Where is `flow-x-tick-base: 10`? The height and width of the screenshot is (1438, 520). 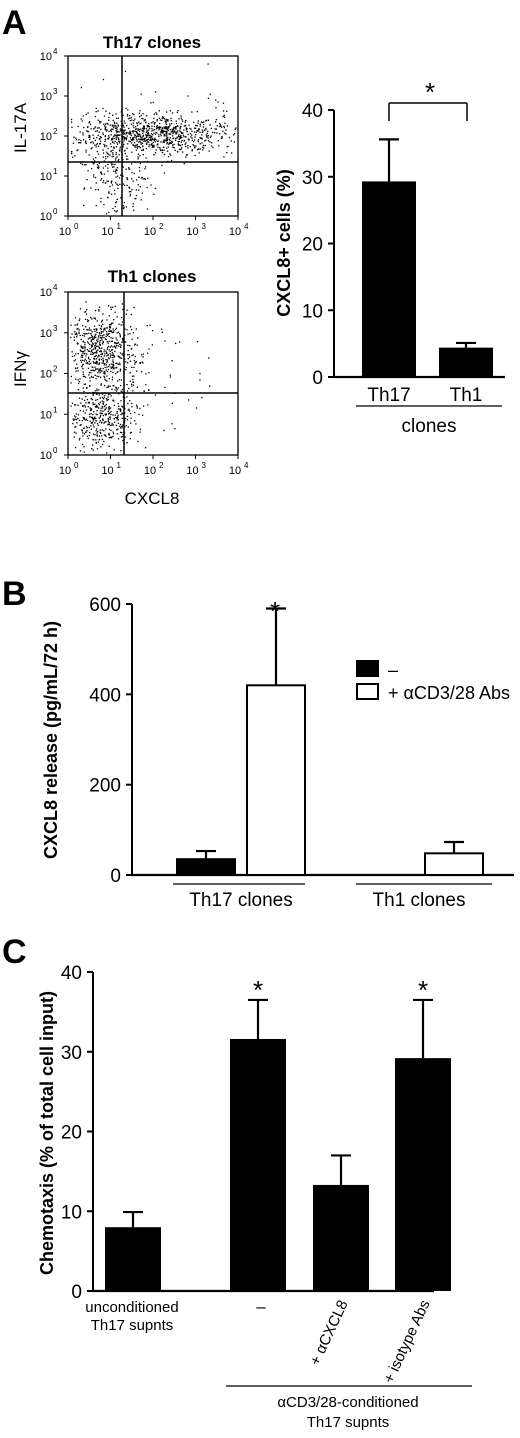 flow-x-tick-base: 10 is located at coordinates (192, 232).